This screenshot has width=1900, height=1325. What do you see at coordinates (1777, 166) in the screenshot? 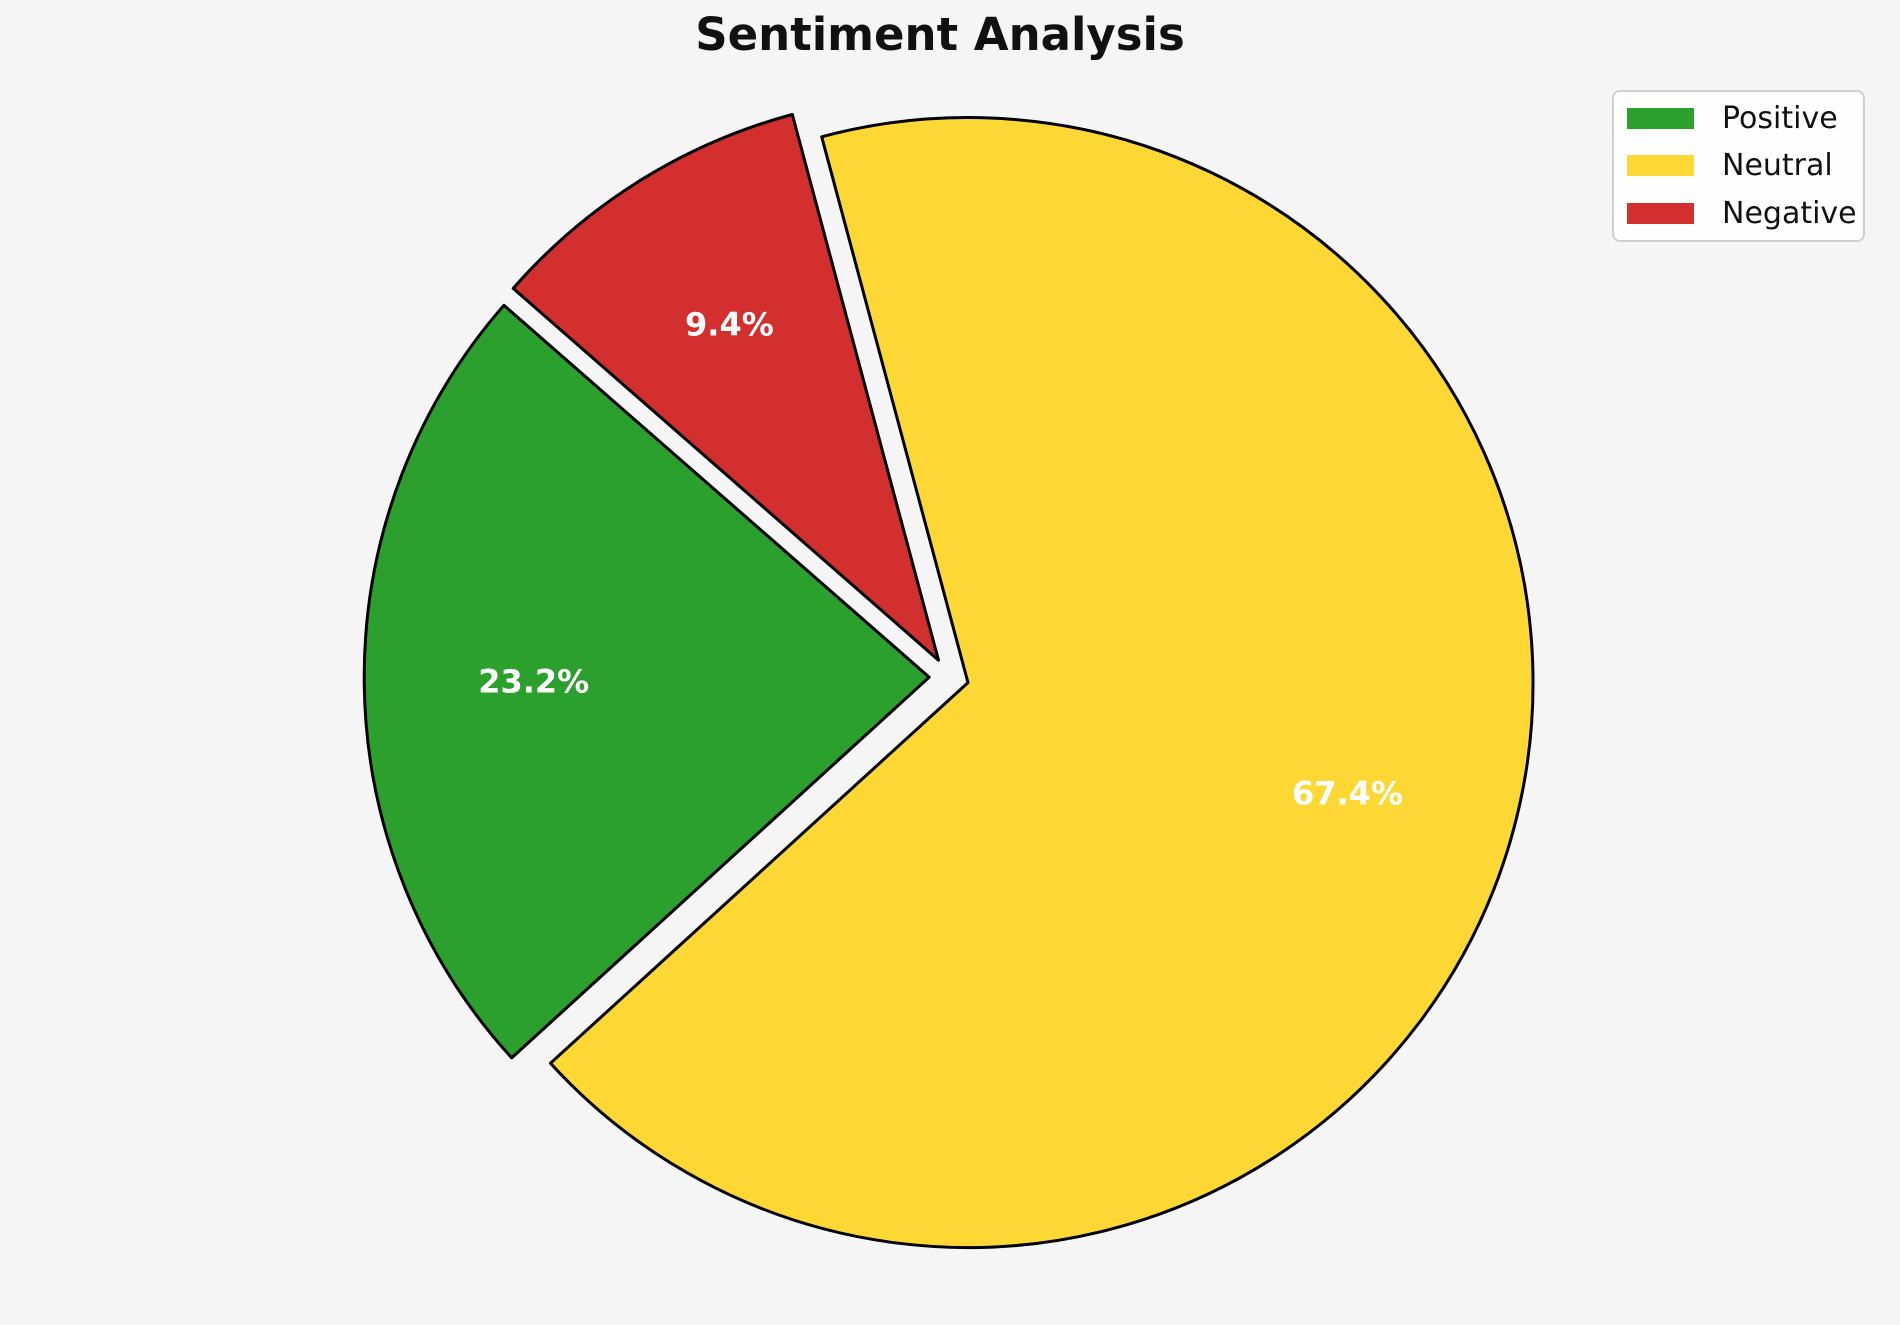
I see `legend-label-neutral: Neutral` at bounding box center [1777, 166].